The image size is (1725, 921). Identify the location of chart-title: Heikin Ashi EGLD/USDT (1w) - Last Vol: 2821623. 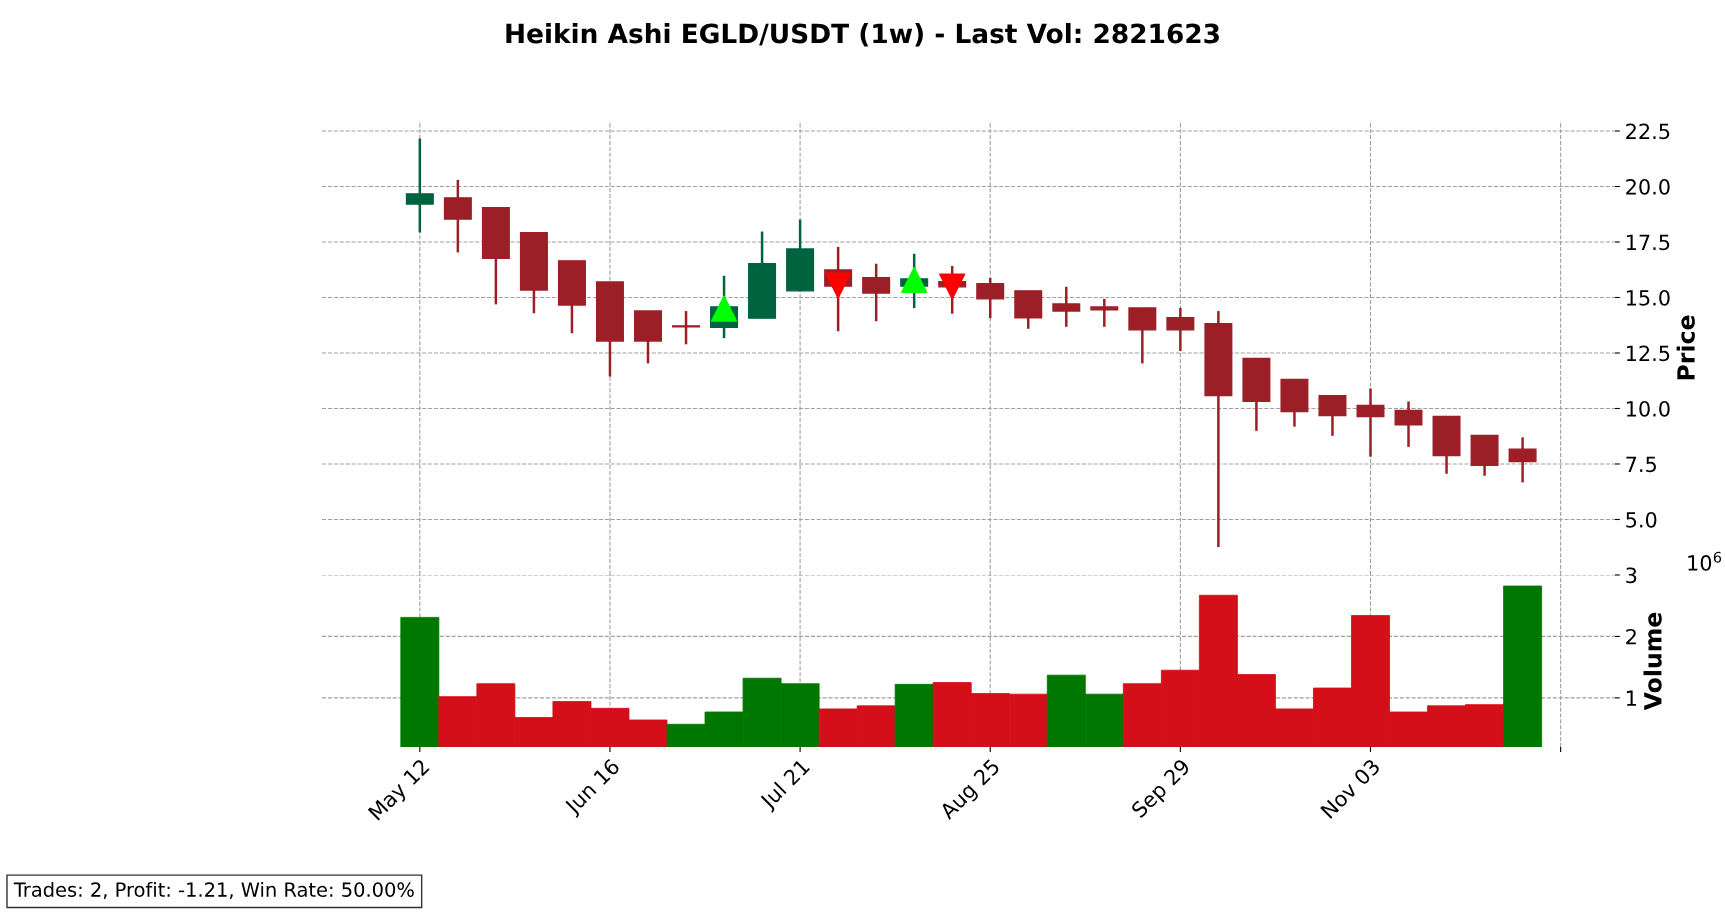
(862, 35).